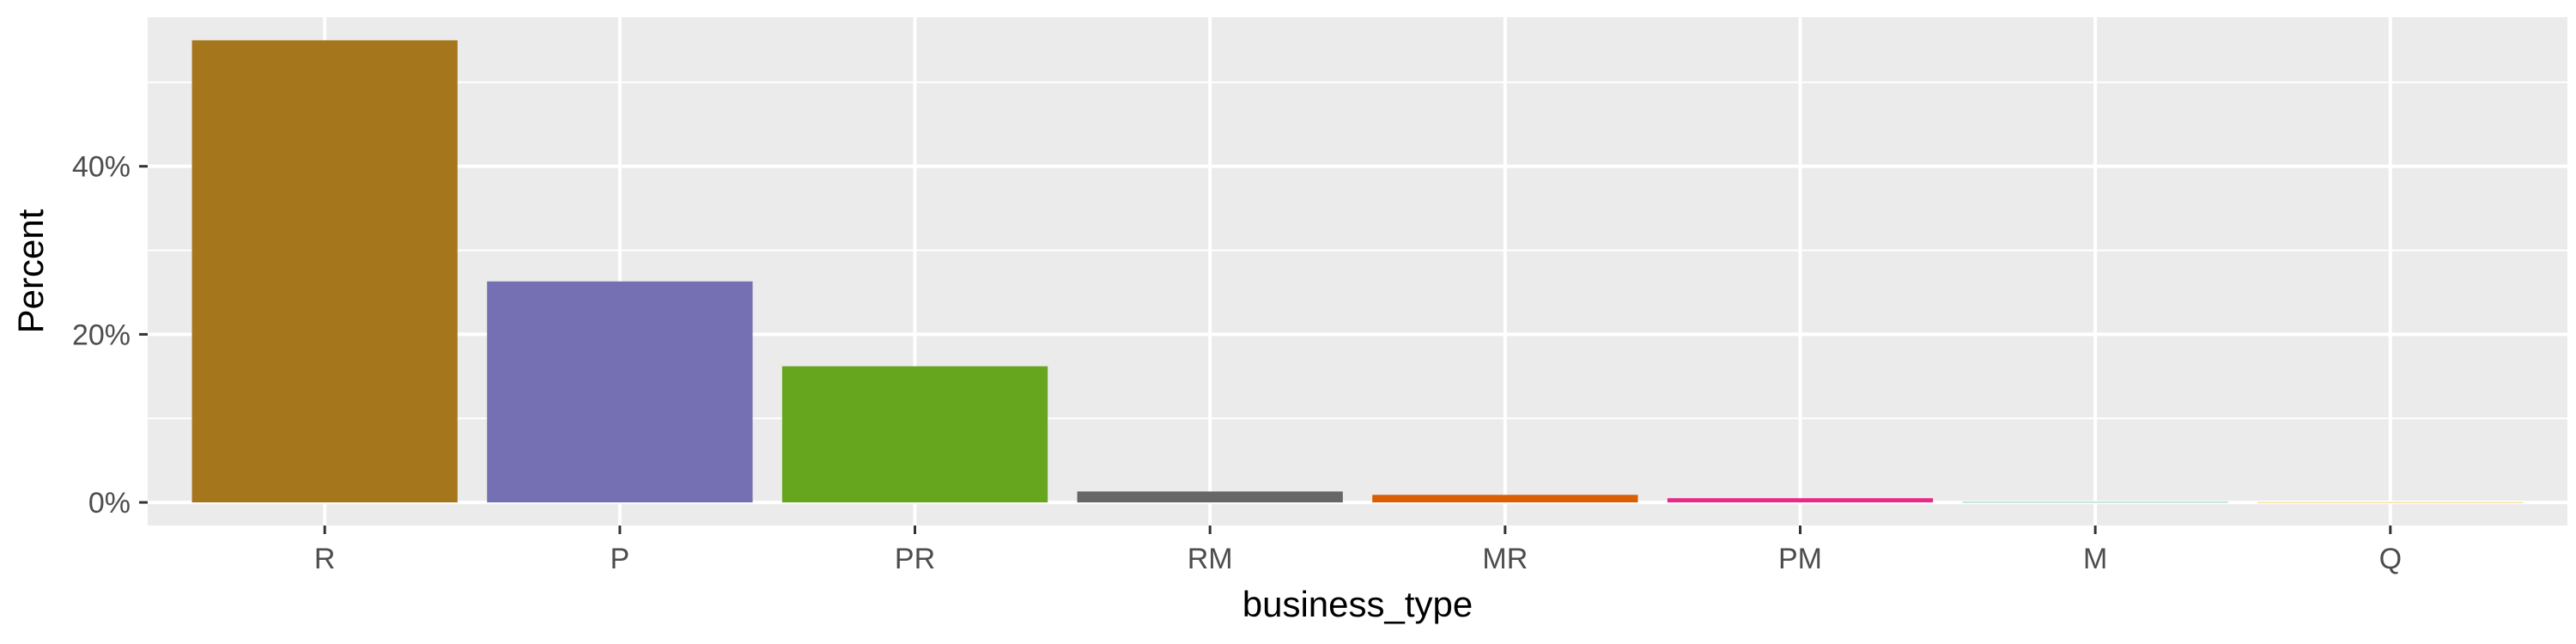  What do you see at coordinates (620, 392) in the screenshot?
I see `bar-p` at bounding box center [620, 392].